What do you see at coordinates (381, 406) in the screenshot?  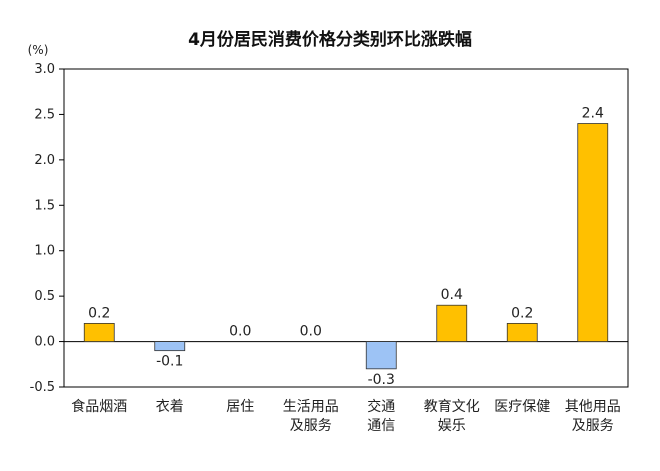 I see `category-label: 交通` at bounding box center [381, 406].